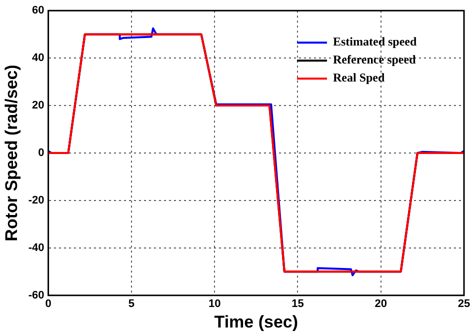 The image size is (474, 333). Describe the element at coordinates (464, 304) in the screenshot. I see `x-tick-label: 25` at that location.